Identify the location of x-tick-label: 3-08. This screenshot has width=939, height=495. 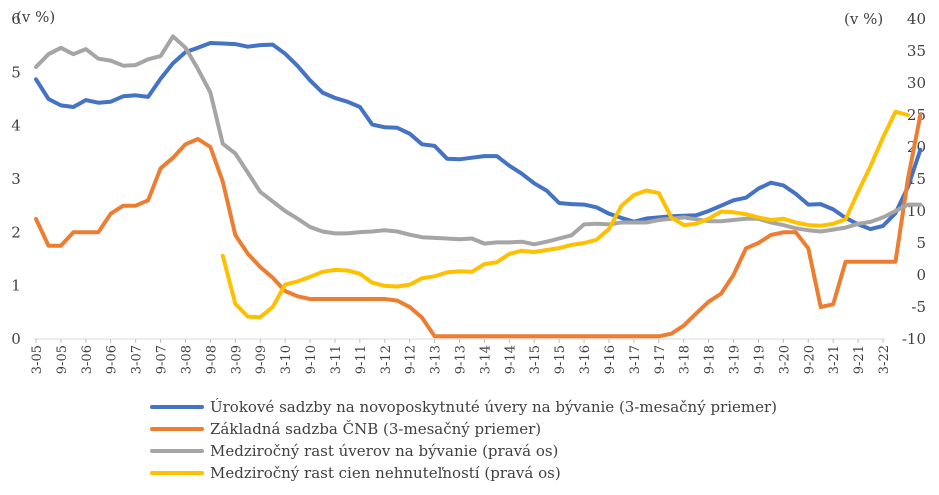
(186, 359).